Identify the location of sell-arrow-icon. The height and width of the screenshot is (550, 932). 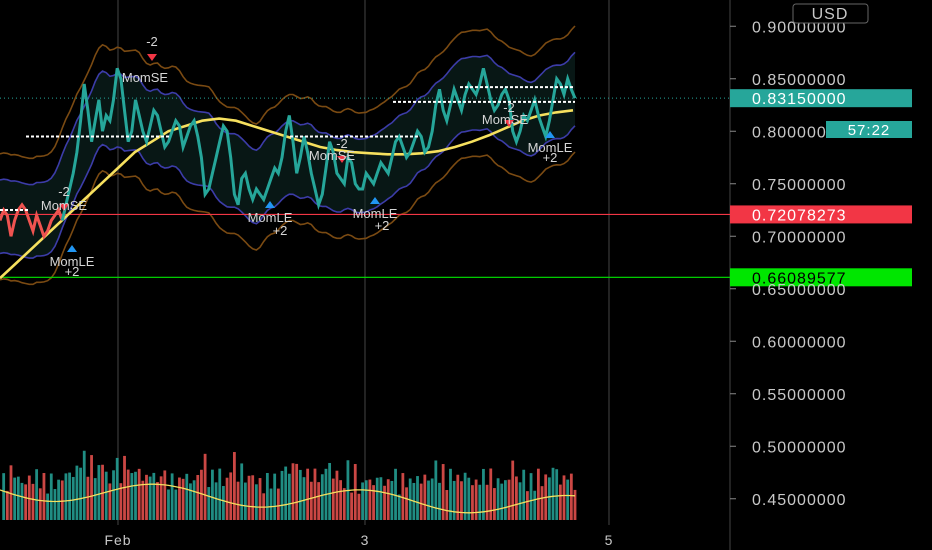
(342, 159).